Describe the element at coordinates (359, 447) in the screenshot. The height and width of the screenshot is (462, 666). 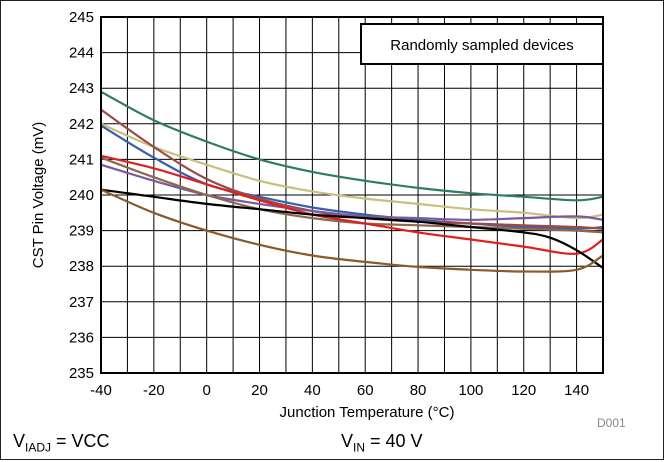
I see `footer-right-subscript: IN` at that location.